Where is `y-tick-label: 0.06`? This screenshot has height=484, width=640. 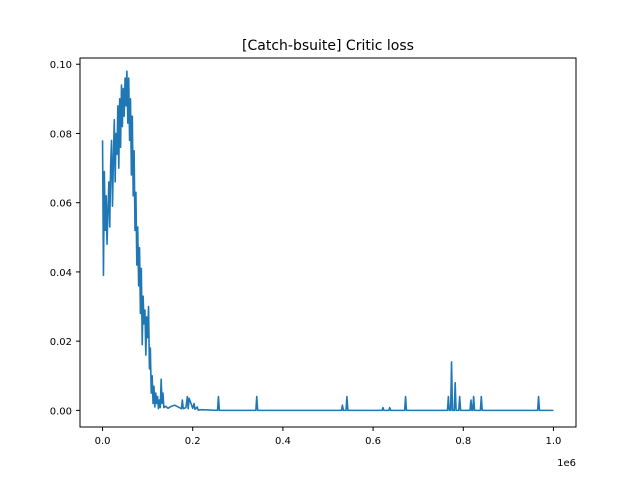
y-tick-label: 0.06 is located at coordinates (61, 204).